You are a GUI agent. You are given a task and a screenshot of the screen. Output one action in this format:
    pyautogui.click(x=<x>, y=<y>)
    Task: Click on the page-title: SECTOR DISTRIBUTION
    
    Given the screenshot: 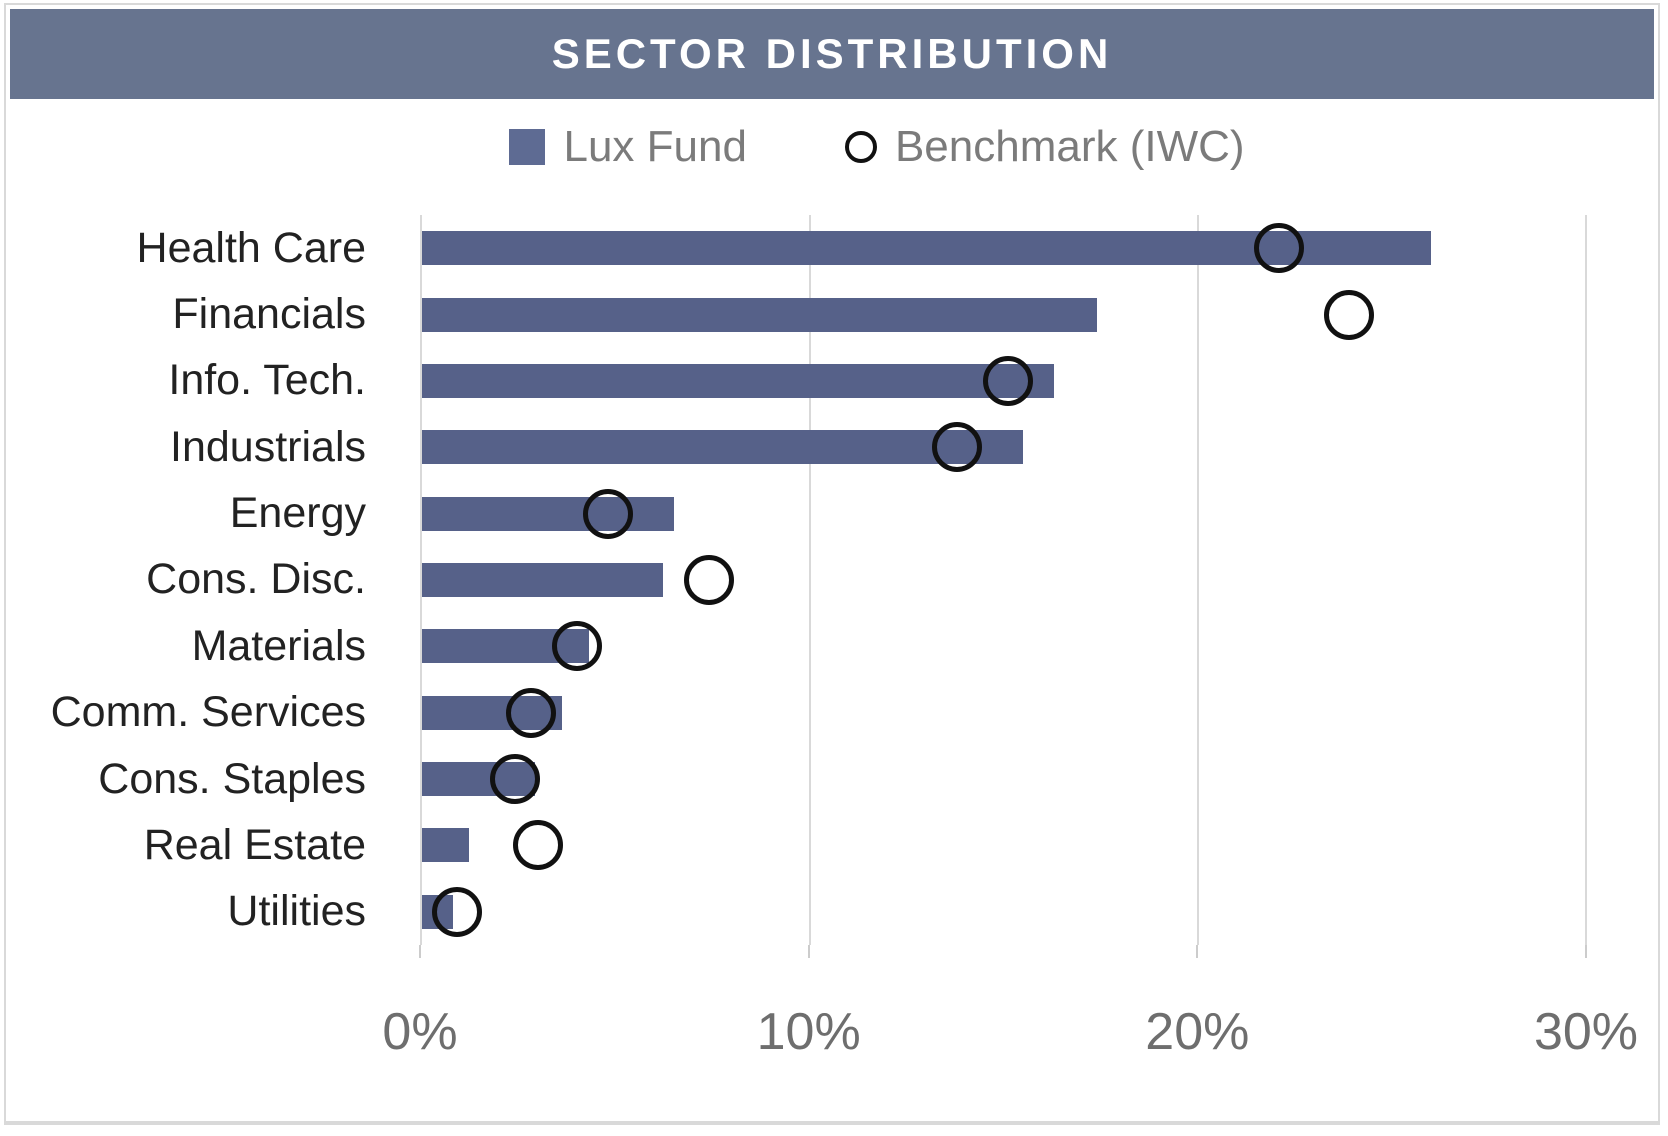 What is the action you would take?
    pyautogui.click(x=832, y=53)
    